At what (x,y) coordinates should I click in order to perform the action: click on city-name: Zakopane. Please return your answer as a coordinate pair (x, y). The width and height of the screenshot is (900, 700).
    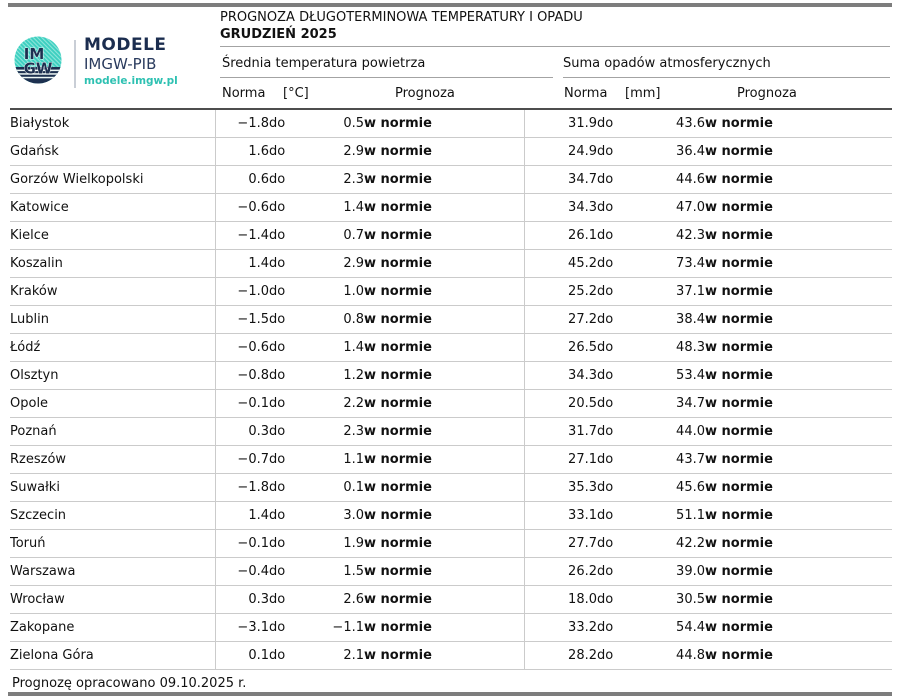
    Looking at the image, I should click on (113, 627).